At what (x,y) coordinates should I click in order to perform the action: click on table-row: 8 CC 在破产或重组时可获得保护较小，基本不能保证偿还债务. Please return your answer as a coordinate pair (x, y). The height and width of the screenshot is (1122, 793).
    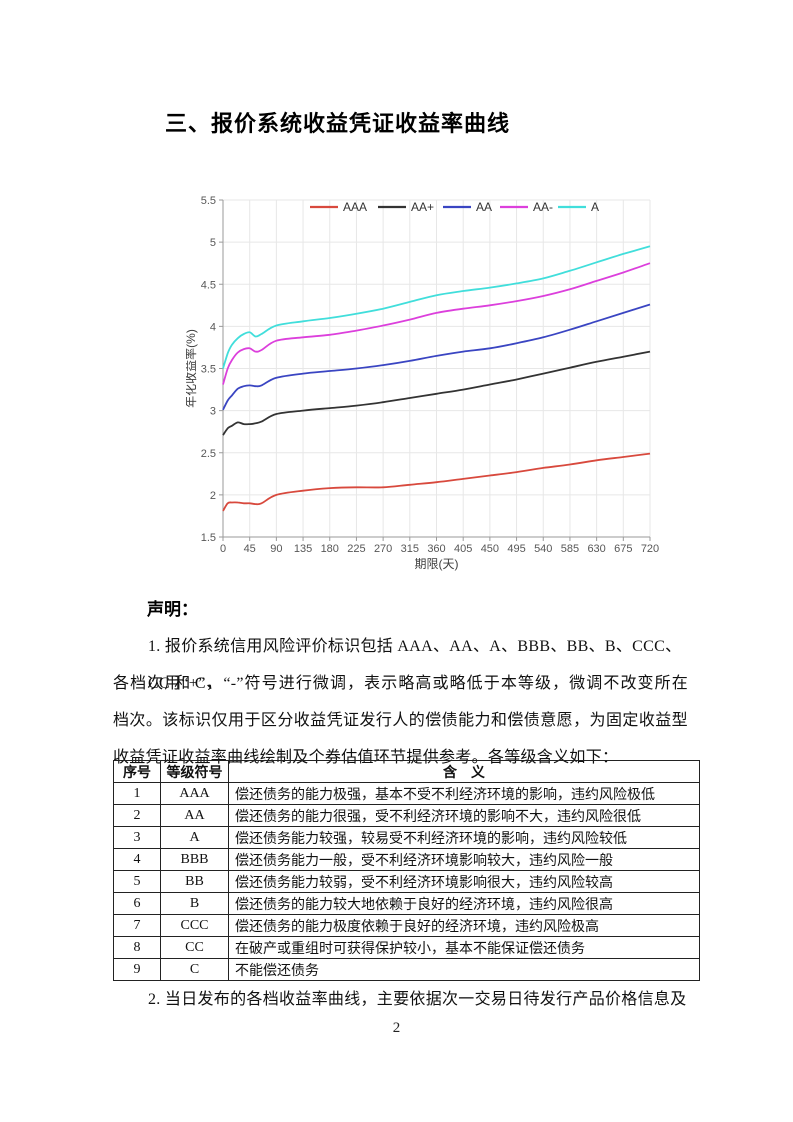
    Looking at the image, I should click on (406, 947).